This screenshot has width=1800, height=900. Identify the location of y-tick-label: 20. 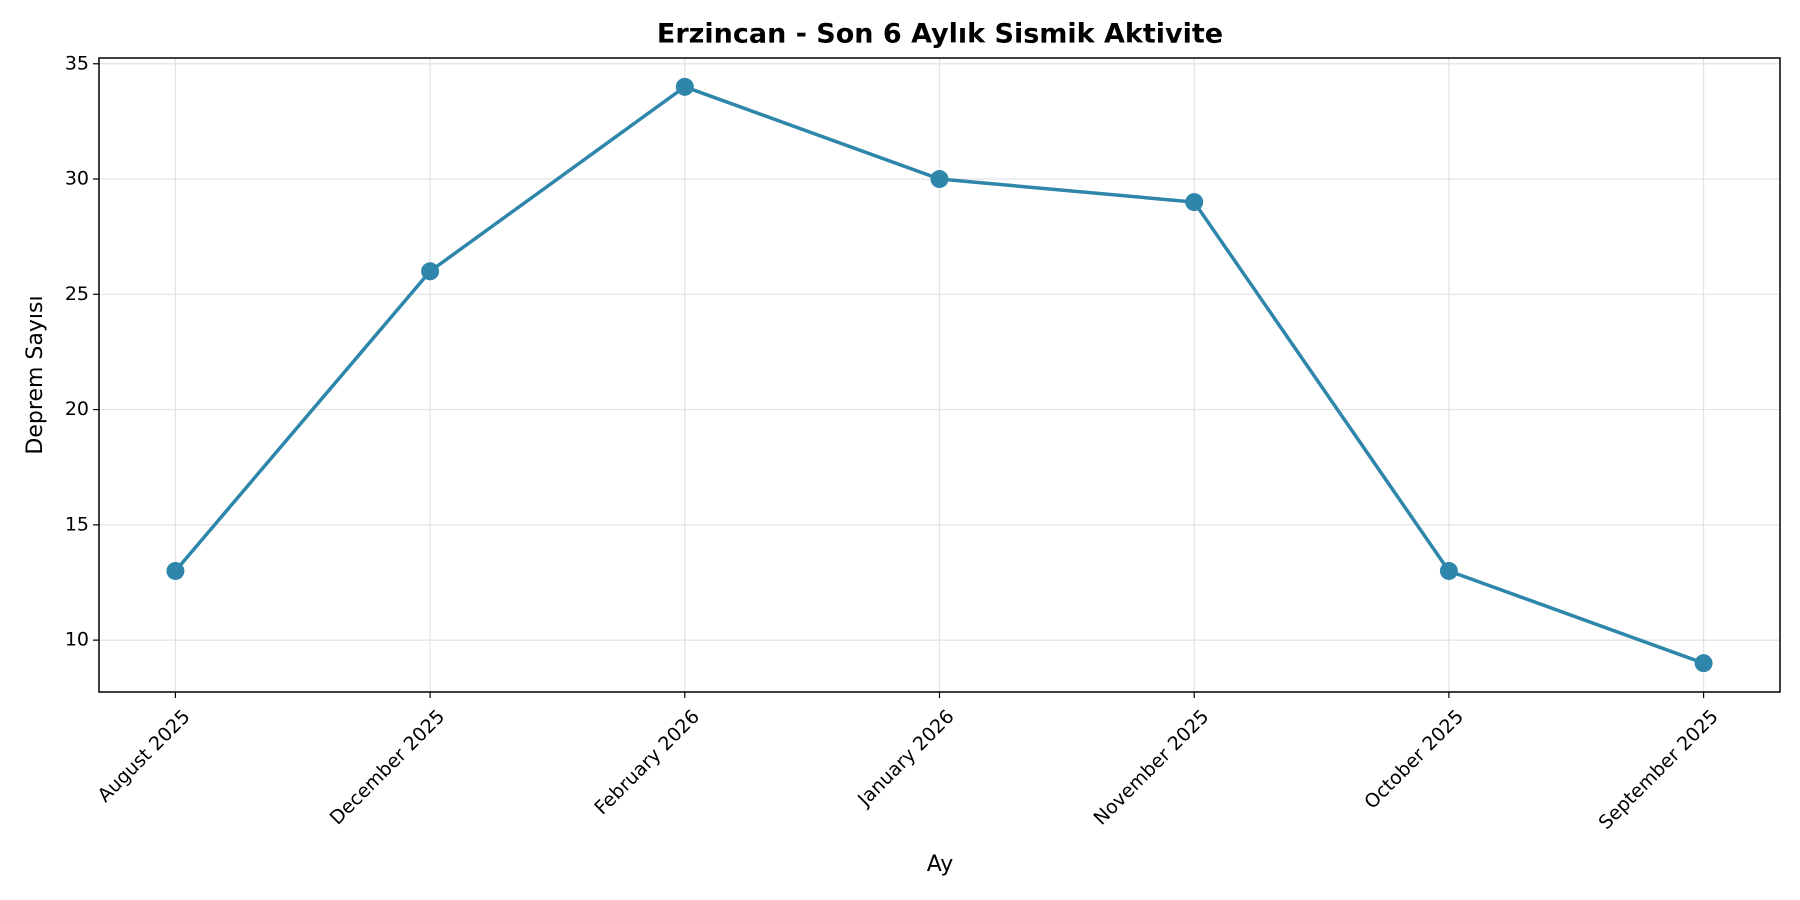
(77, 409).